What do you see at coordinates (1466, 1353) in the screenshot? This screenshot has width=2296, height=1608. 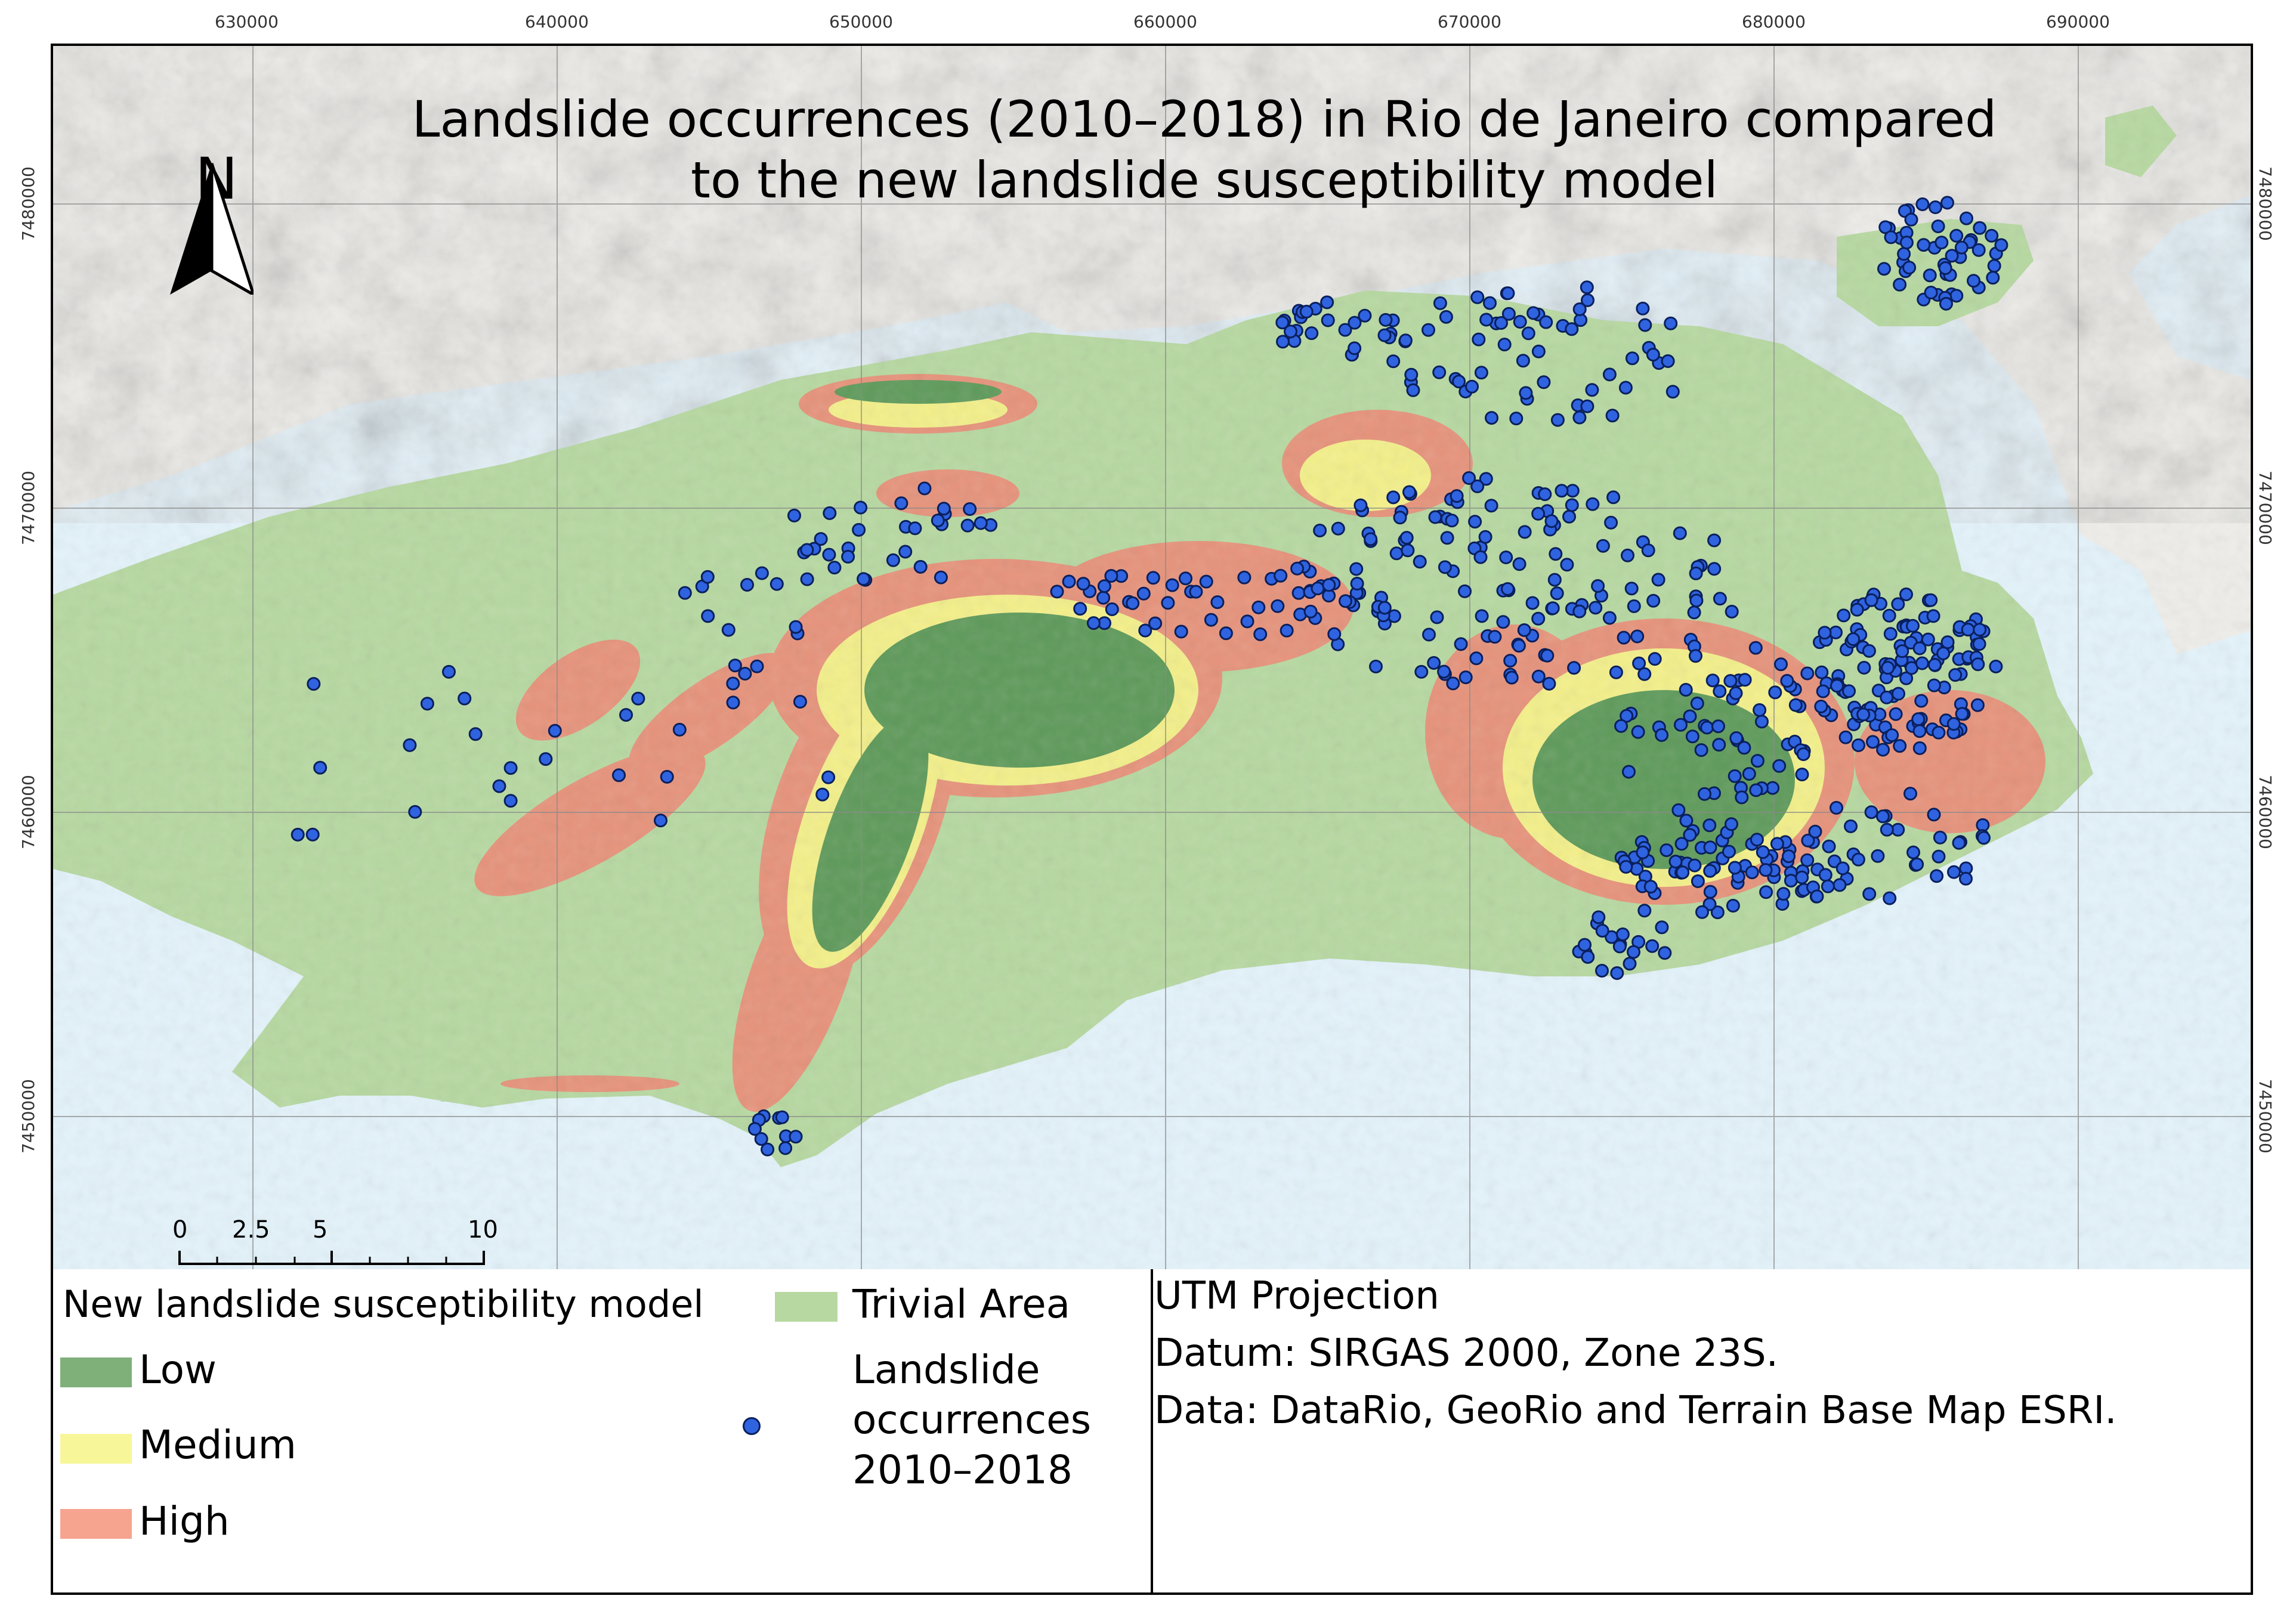 I see `info-datum: Datum: SIRGAS 2000, Zone 23S.` at bounding box center [1466, 1353].